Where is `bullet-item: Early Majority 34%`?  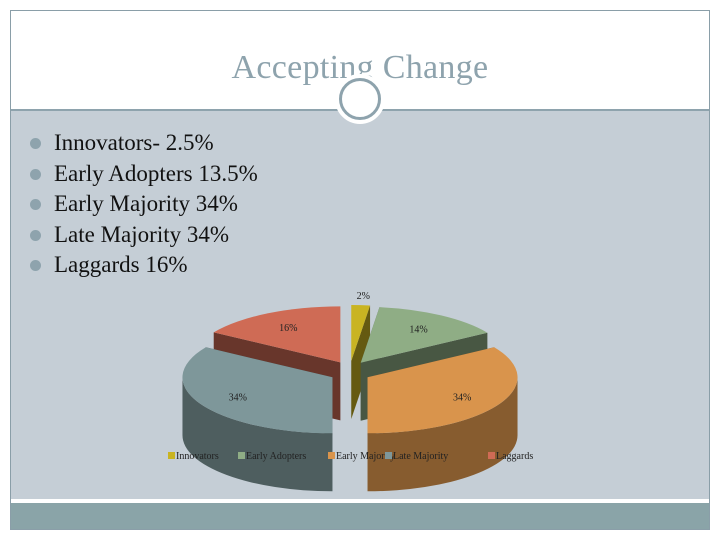 bullet-item: Early Majority 34% is located at coordinates (143, 204).